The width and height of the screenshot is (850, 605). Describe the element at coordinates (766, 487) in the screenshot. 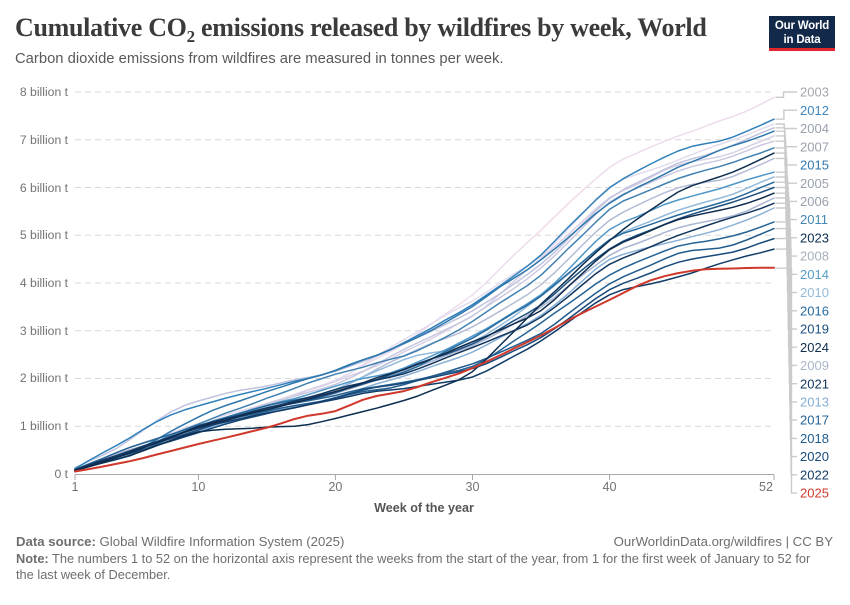

I see `svg-text: 52` at that location.